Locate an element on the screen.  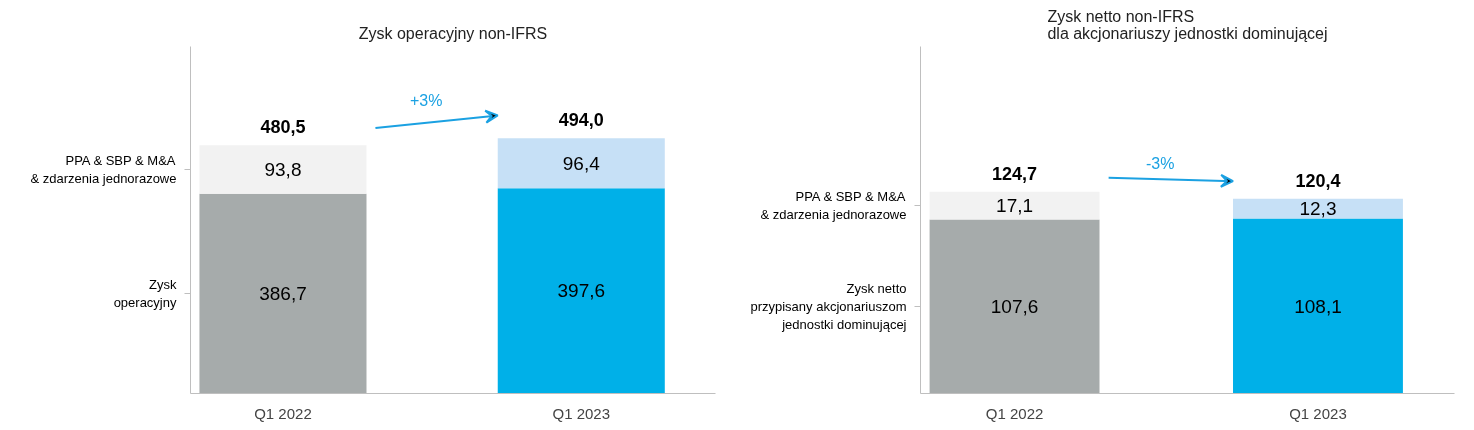
series-label: Zysk netto przypisany akcjonariuszom jednostki dominującej is located at coordinates (828, 306).